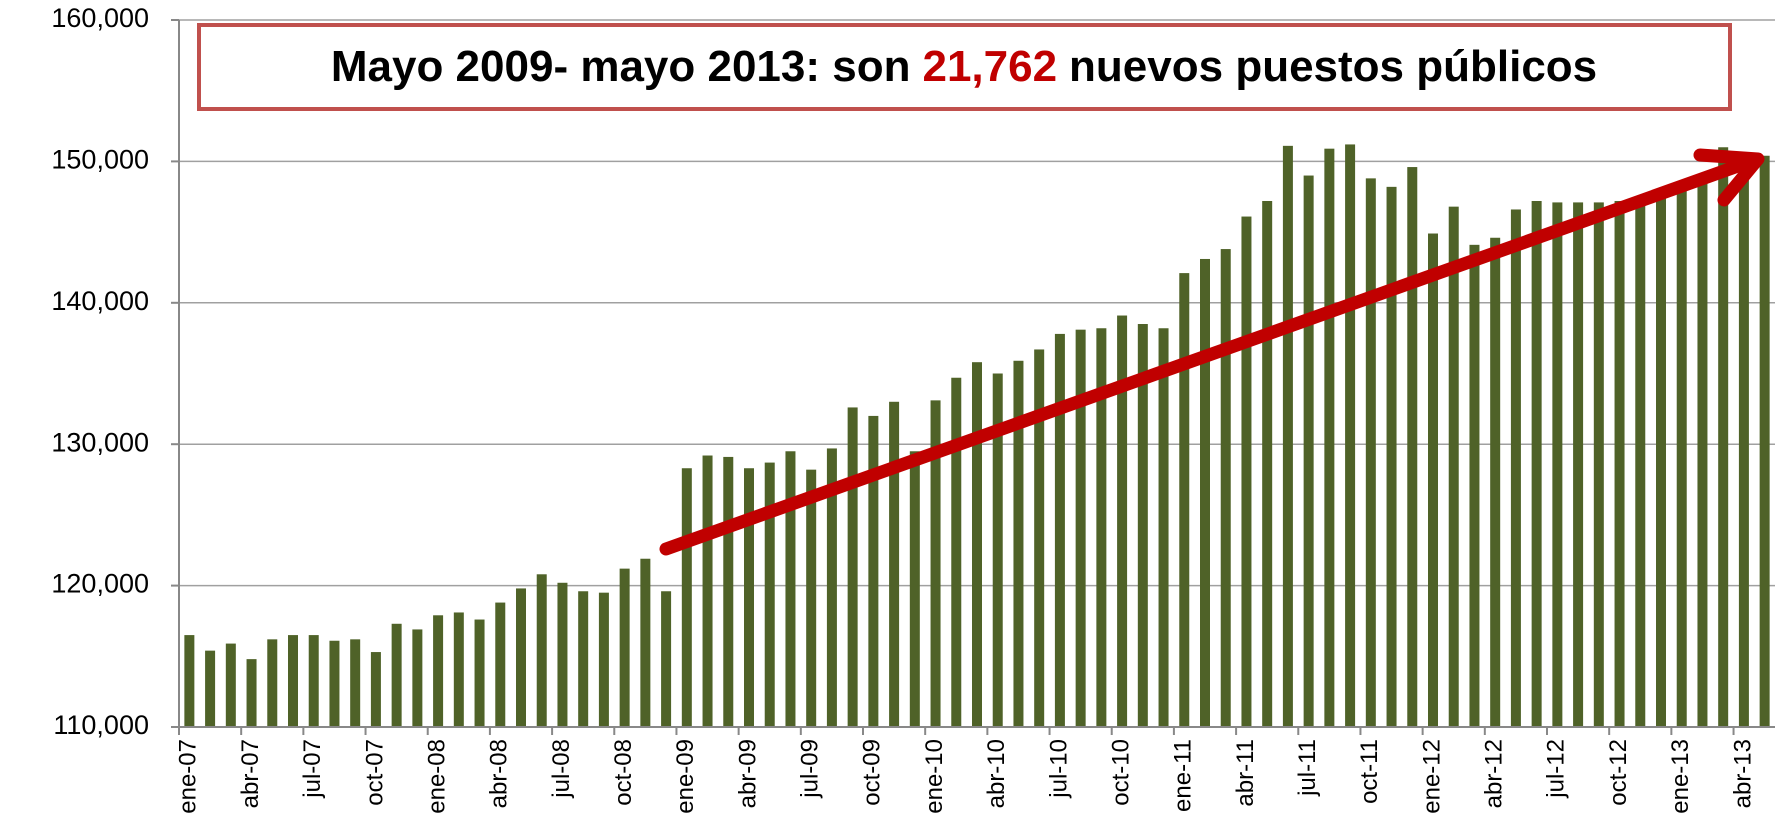 The image size is (1775, 828). I want to click on x-tick-label: abr-08, so click(499, 773).